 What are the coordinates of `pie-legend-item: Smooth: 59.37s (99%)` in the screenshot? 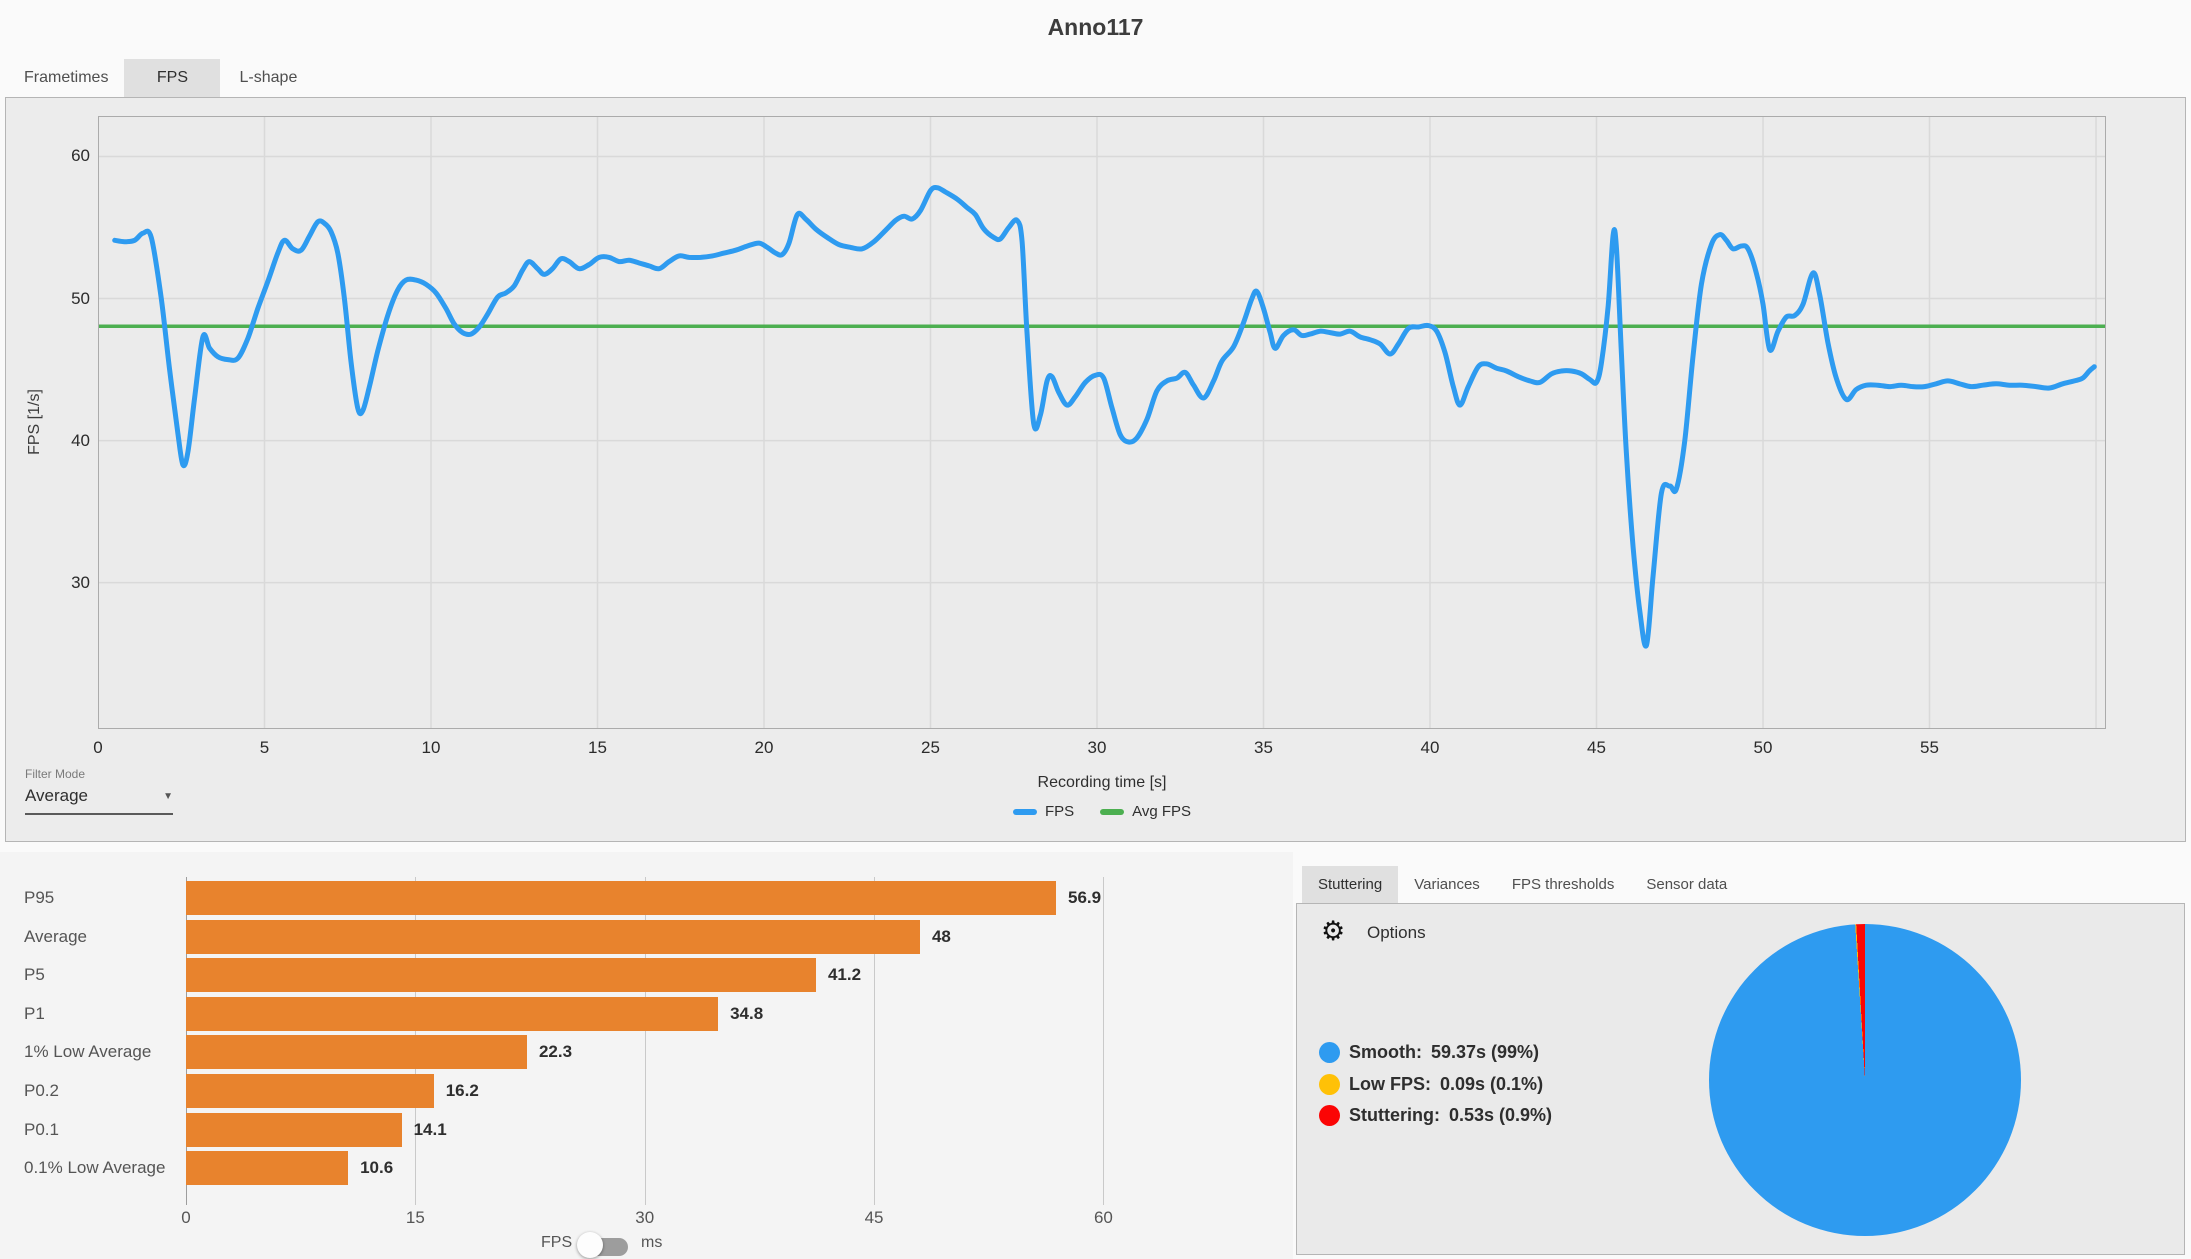 It's located at (1429, 1052).